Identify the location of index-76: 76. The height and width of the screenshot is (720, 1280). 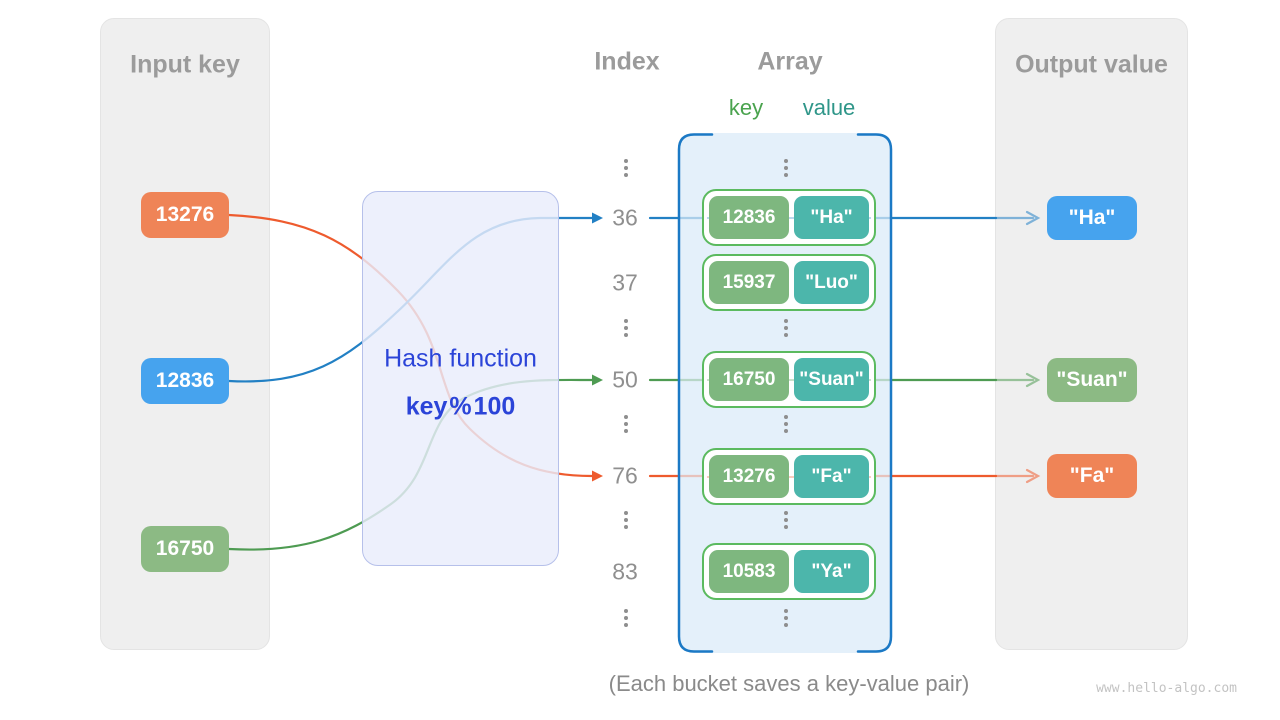
(625, 475).